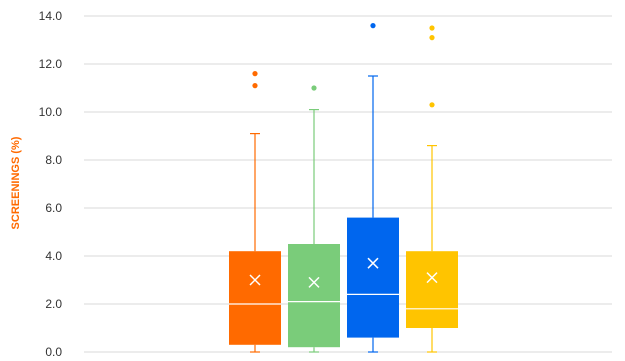 The height and width of the screenshot is (361, 625). Describe the element at coordinates (53, 256) in the screenshot. I see `y-tick-label: 4.0` at that location.